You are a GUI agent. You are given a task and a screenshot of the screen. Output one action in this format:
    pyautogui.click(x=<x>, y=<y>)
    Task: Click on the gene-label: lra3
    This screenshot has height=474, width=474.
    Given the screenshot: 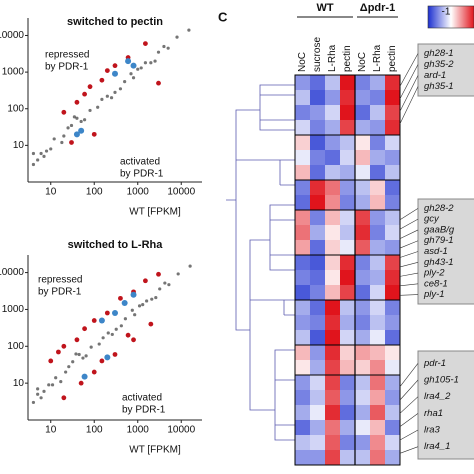 What is the action you would take?
    pyautogui.click(x=432, y=430)
    